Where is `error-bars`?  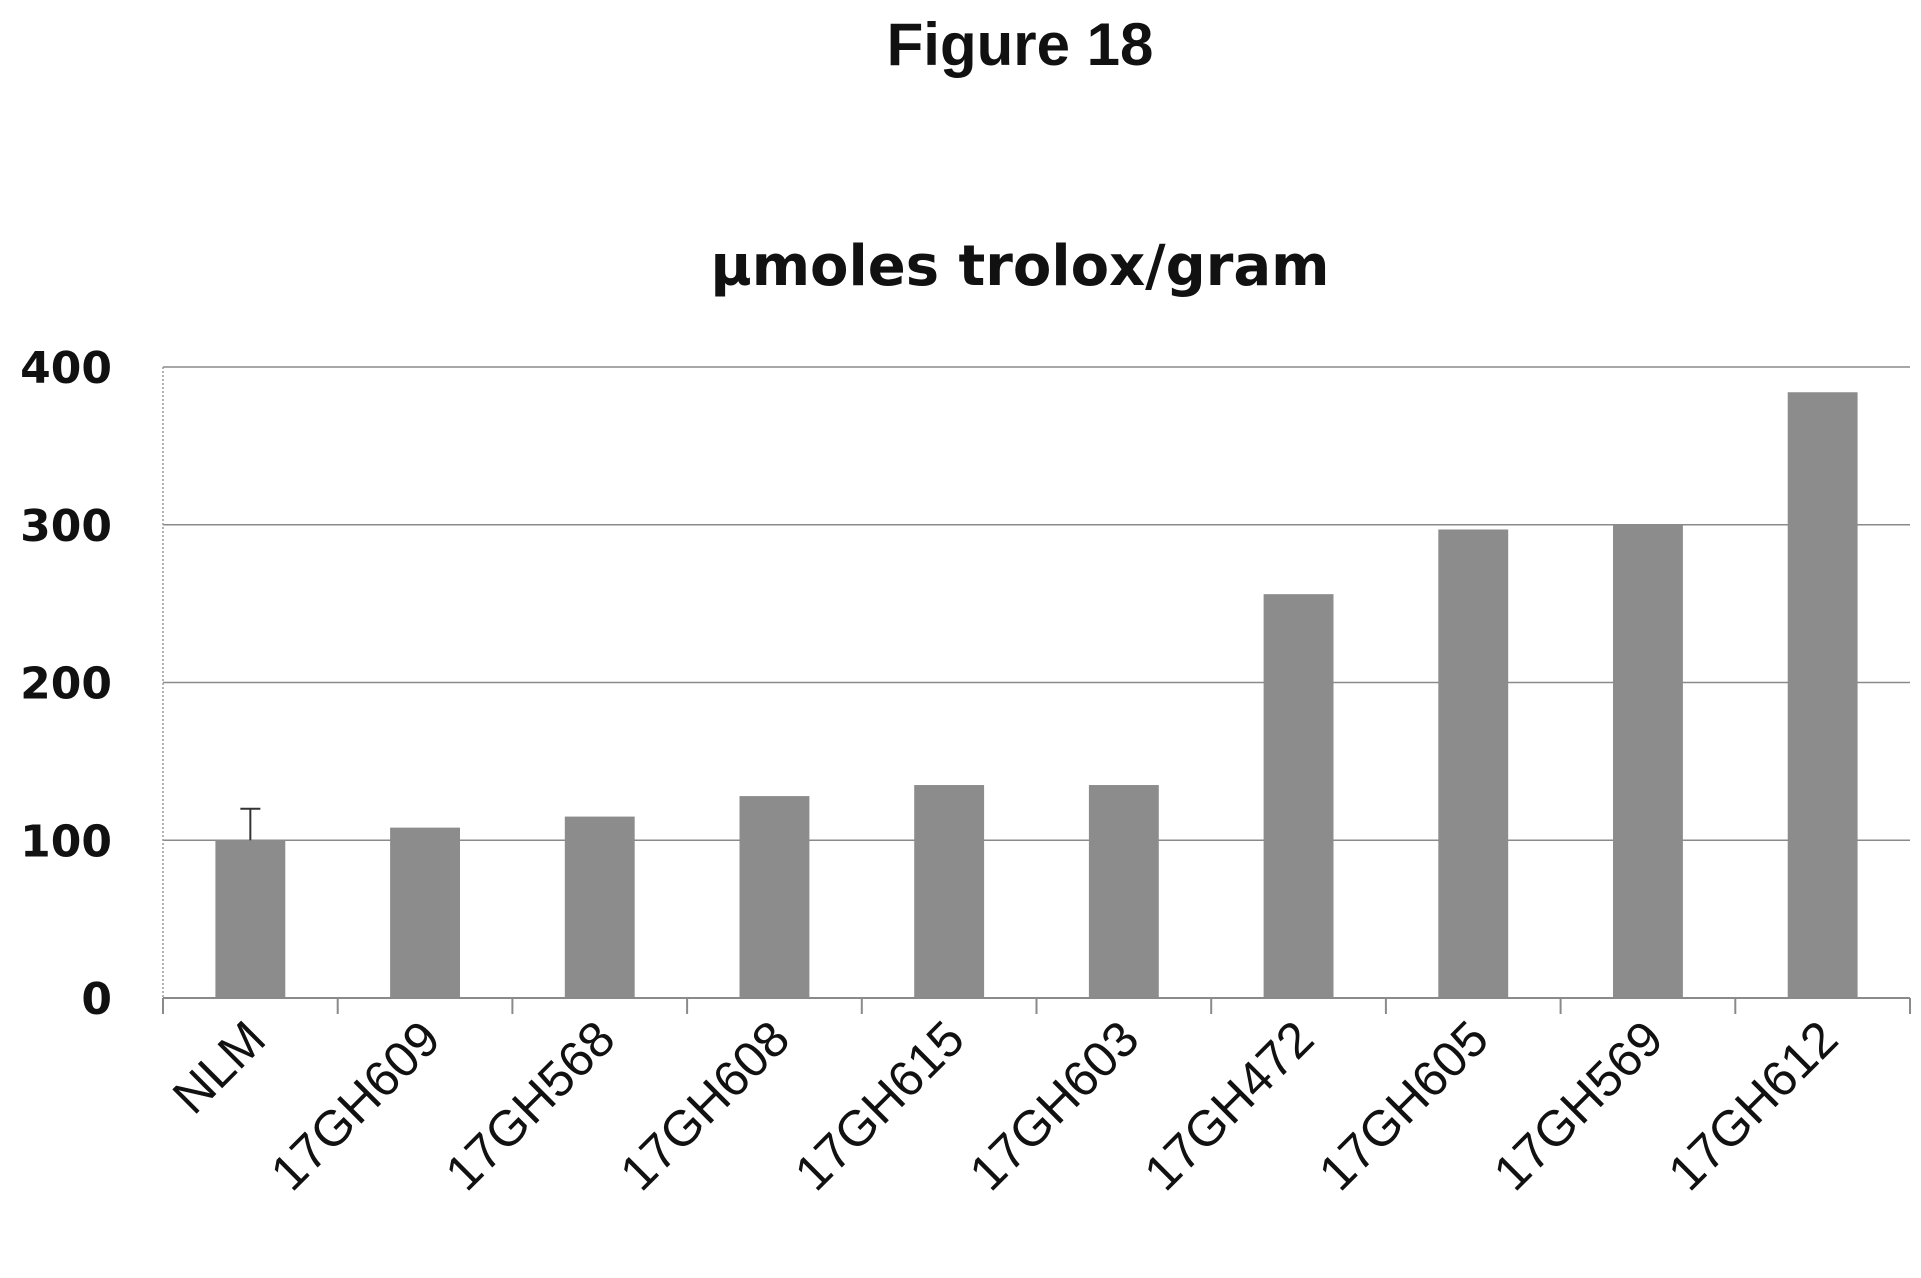 error-bars is located at coordinates (250, 824).